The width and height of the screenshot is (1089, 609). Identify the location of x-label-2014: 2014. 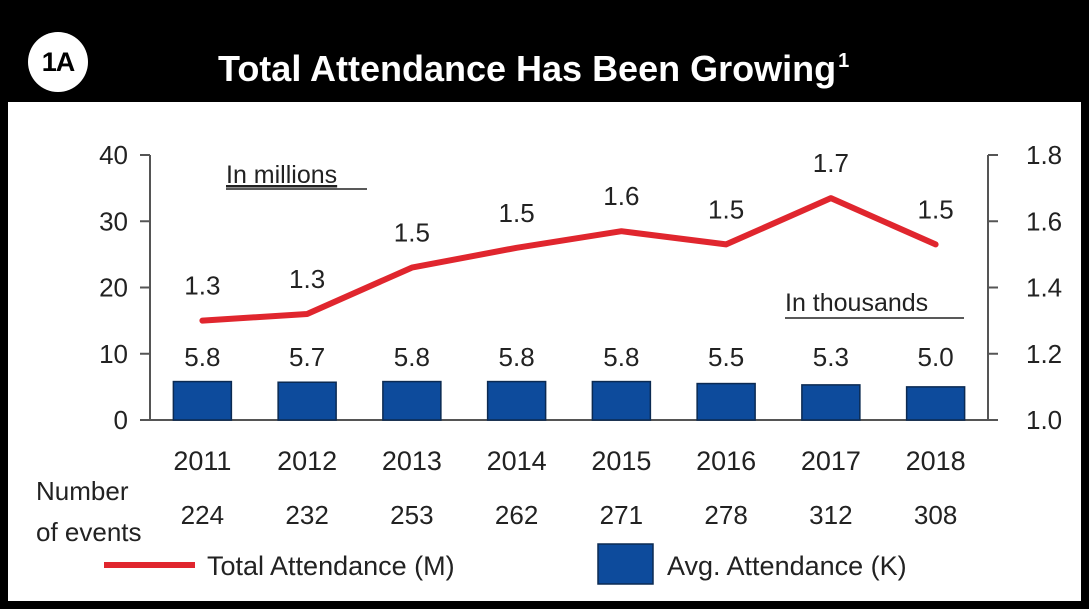
(517, 461).